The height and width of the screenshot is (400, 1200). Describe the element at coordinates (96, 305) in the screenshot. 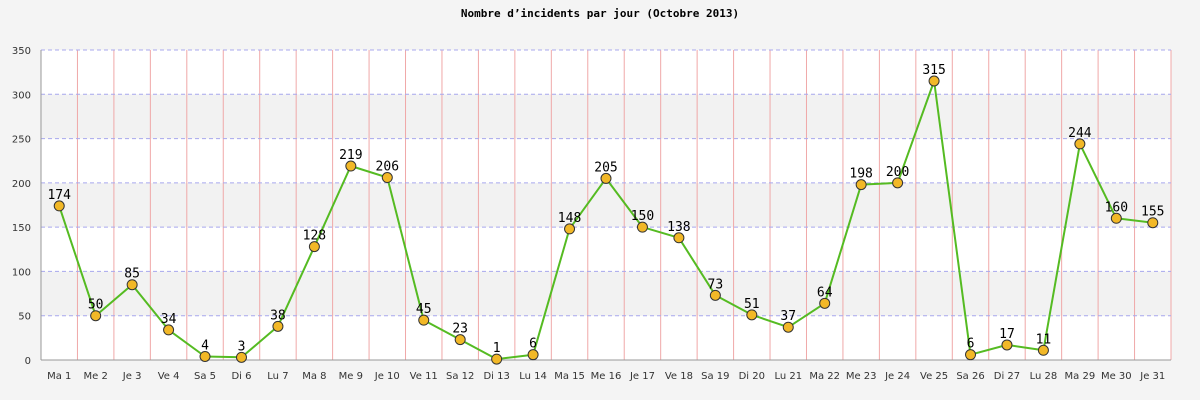

I see `data-label: 50` at that location.